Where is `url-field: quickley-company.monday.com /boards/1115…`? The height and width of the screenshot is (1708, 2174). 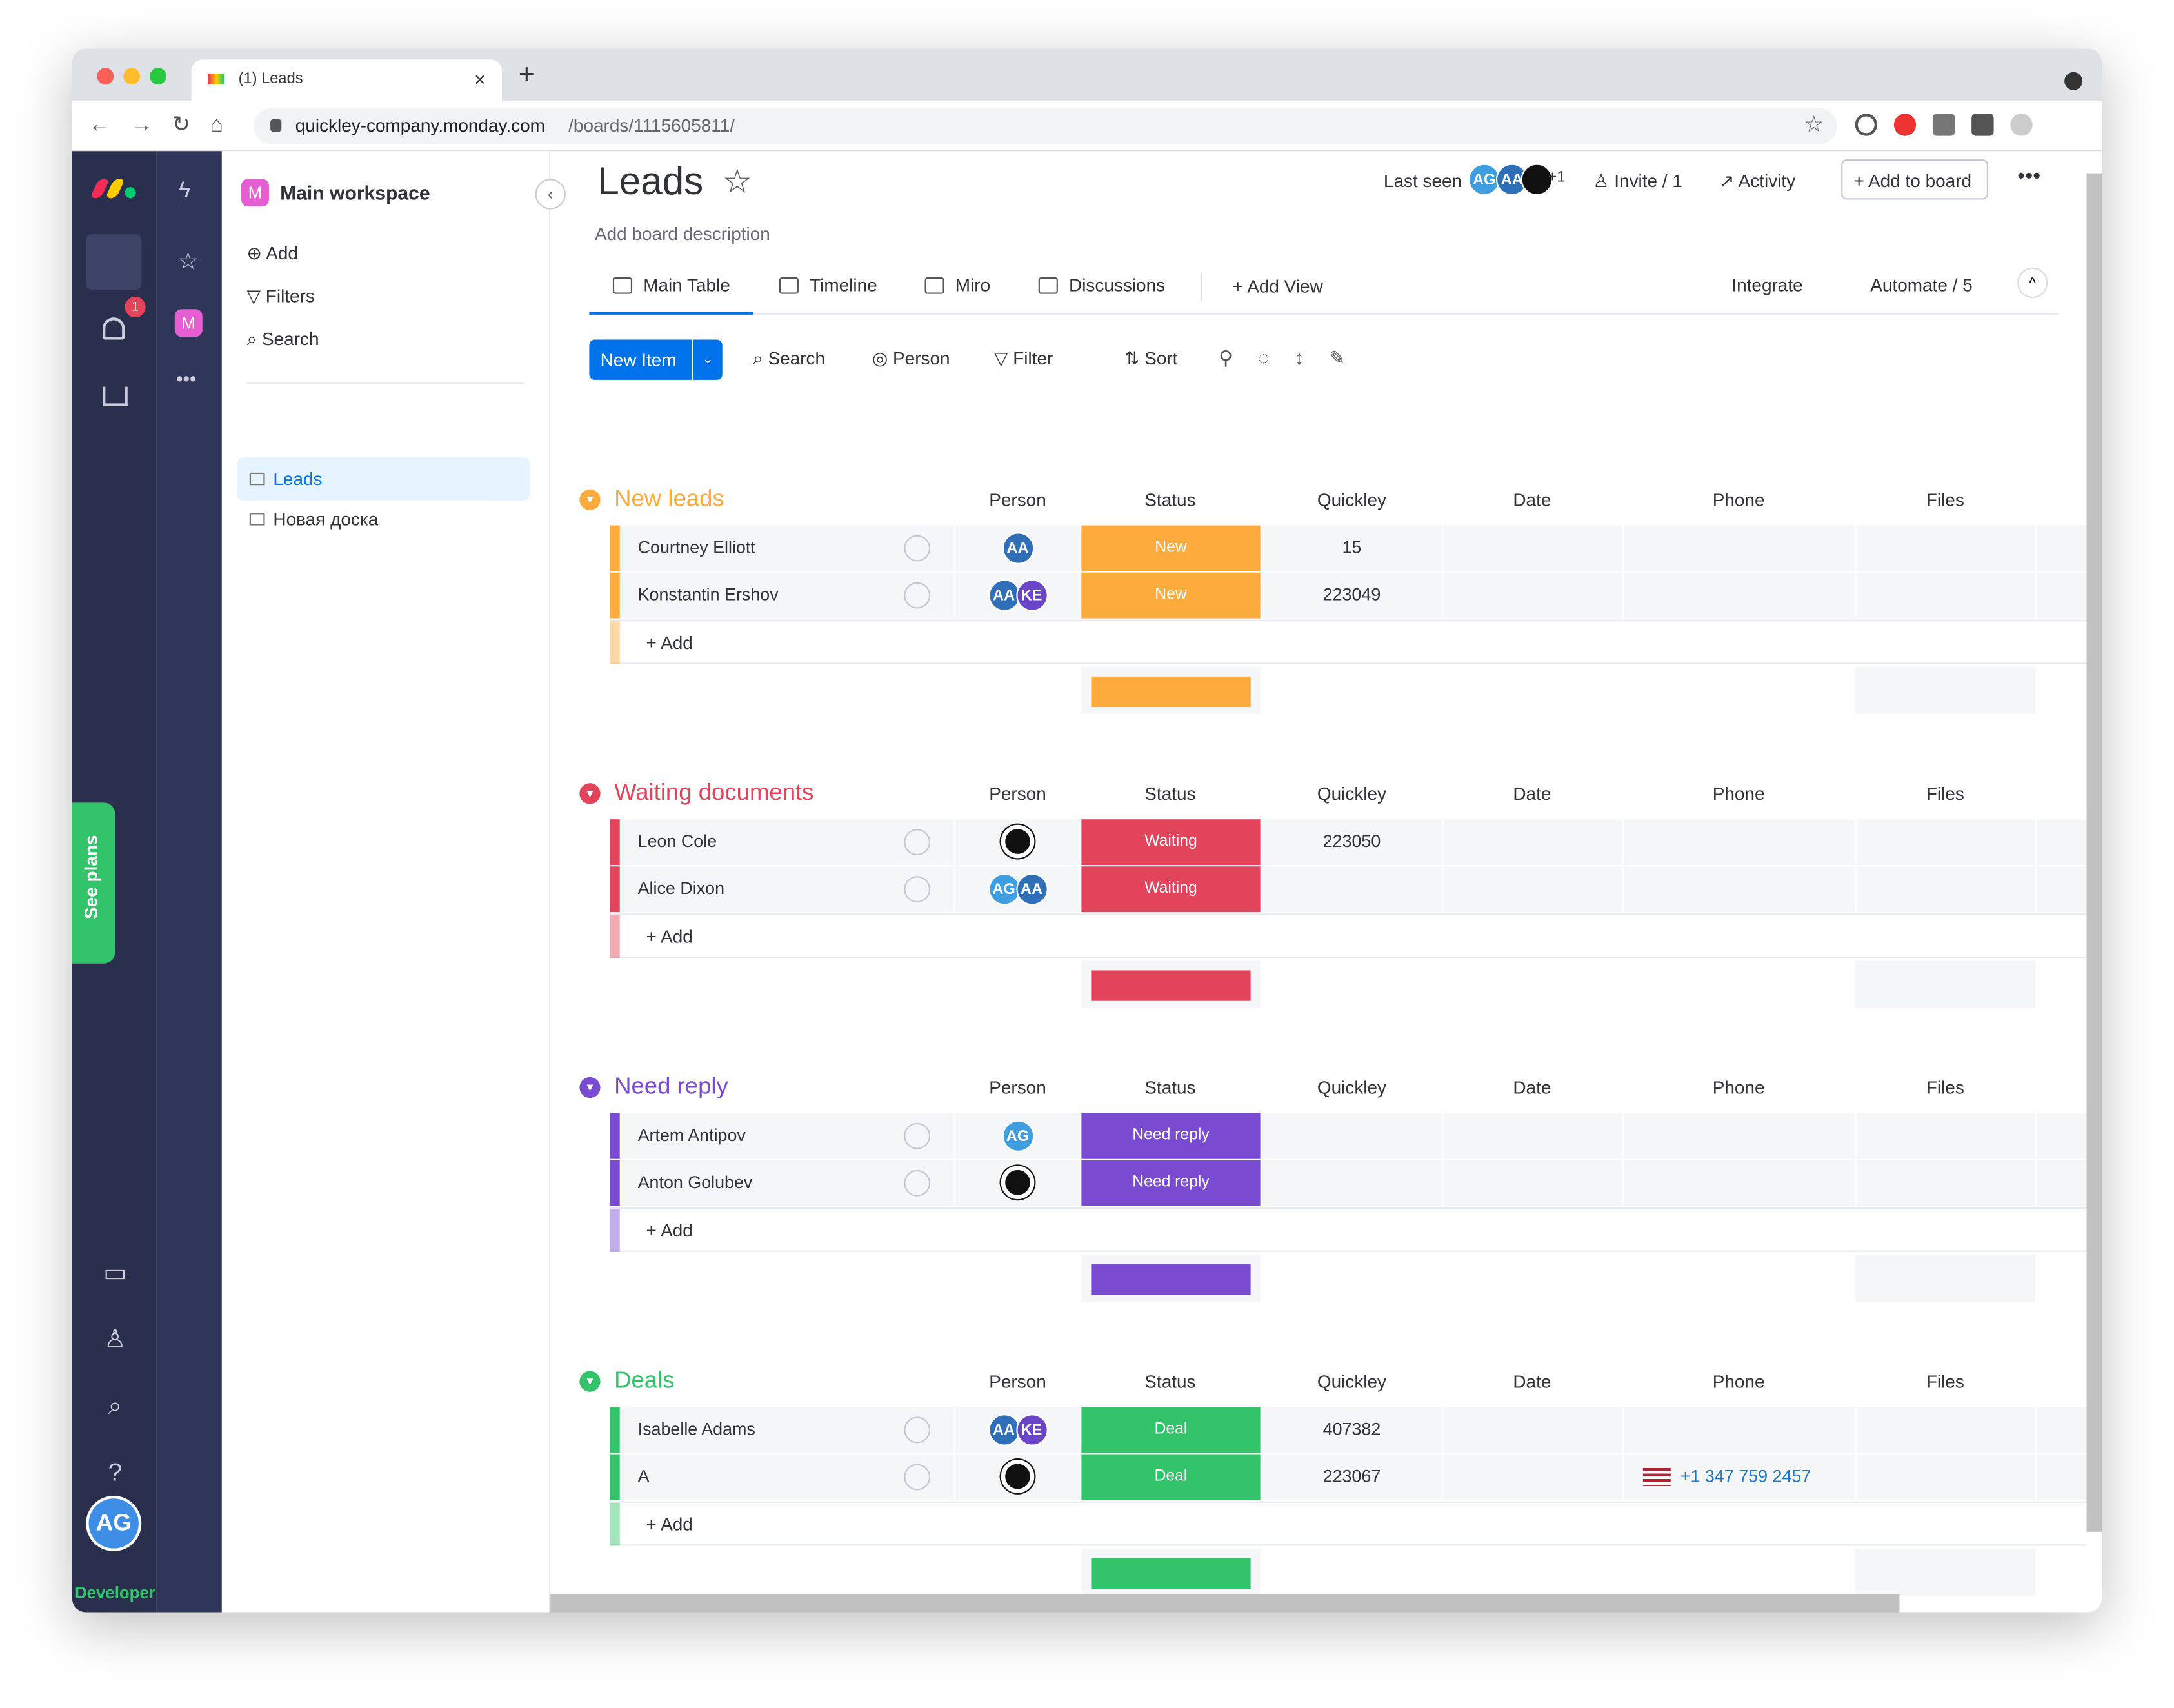
url-field: quickley-company.monday.com /boards/1115… is located at coordinates (1045, 126).